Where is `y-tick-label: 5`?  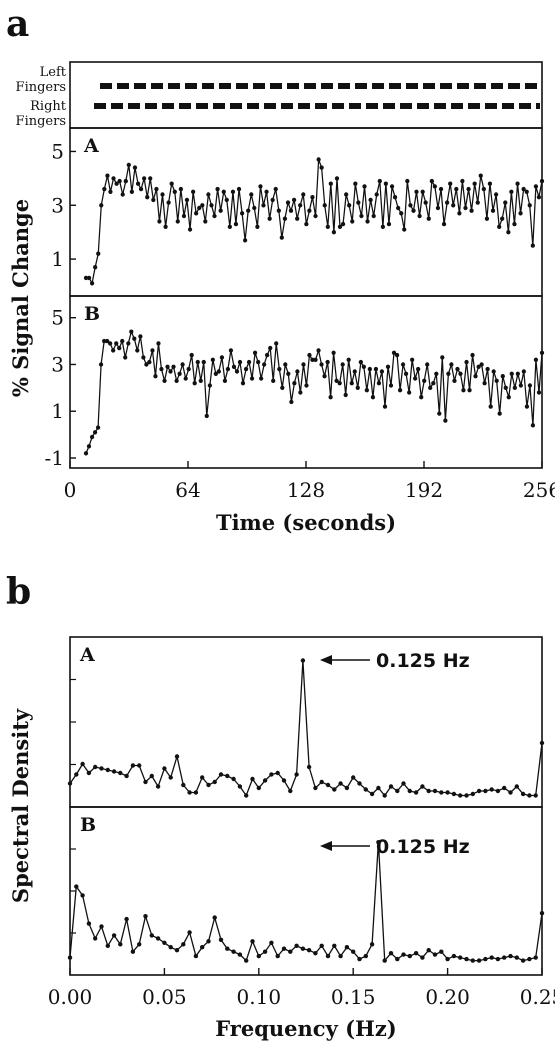
y-tick-label: 5 is located at coordinates (57, 151).